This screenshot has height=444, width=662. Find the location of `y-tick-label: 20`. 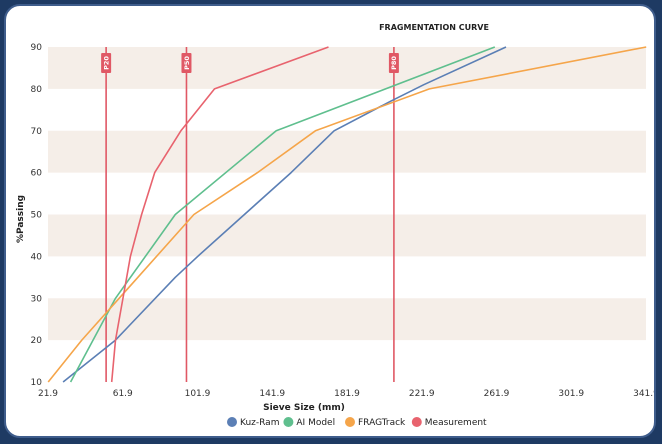

y-tick-label: 20 is located at coordinates (37, 341).